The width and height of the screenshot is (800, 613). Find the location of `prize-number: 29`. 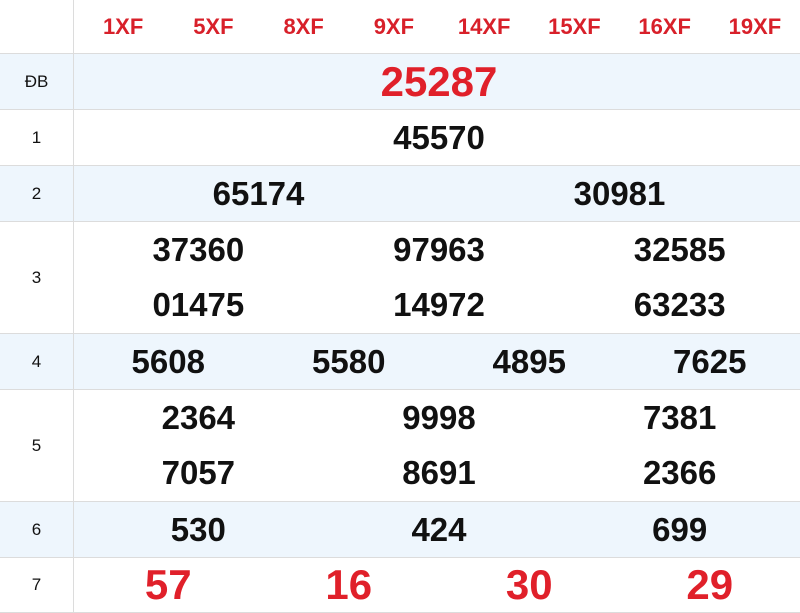

prize-number: 29 is located at coordinates (710, 584).